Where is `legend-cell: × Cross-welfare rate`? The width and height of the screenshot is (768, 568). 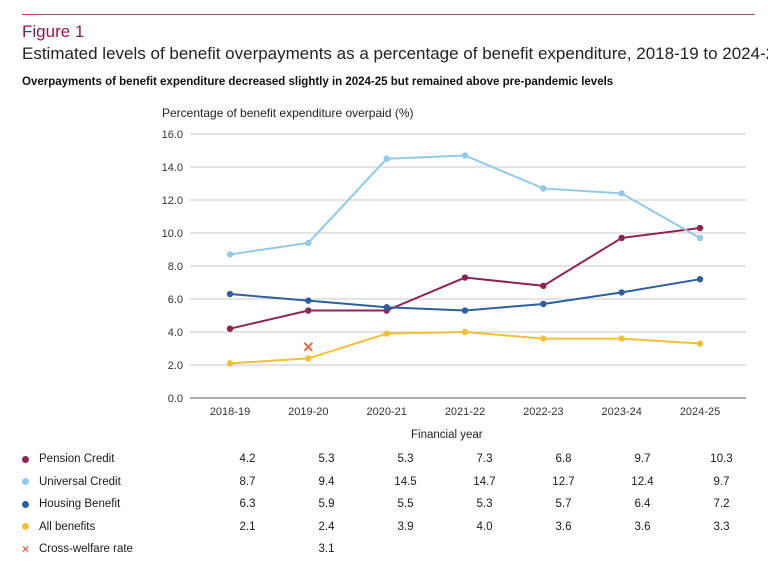
legend-cell: × Cross-welfare rate is located at coordinates (113, 549).